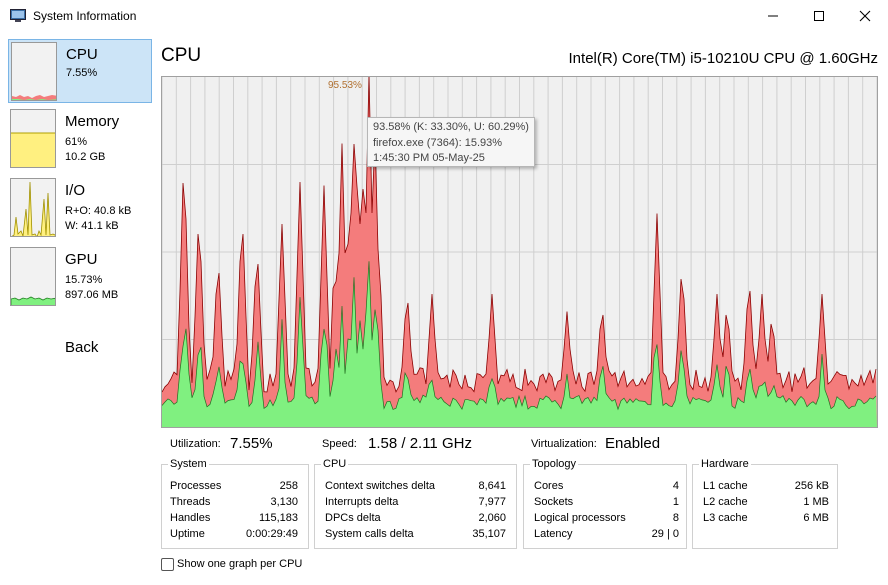 The image size is (888, 585). I want to click on sidebar-item-memory: Memory 61% 10.2 GB, so click(80, 139).